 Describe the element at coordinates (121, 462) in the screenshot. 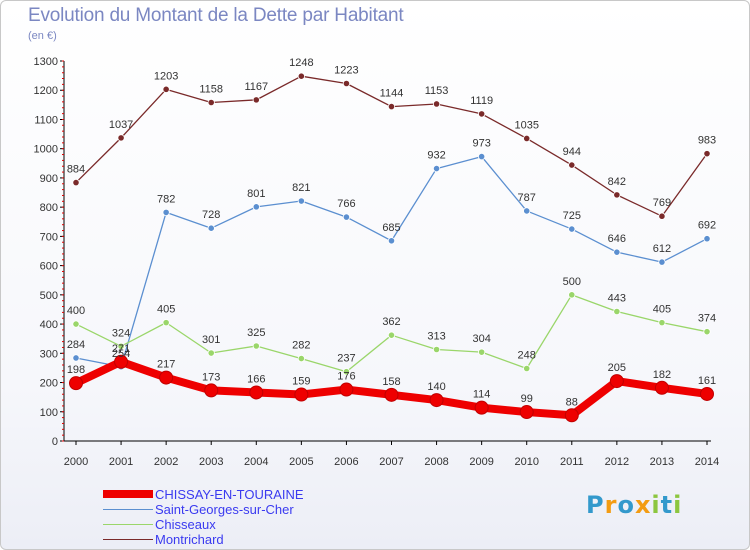

I see `x-tick-label: 2001` at that location.